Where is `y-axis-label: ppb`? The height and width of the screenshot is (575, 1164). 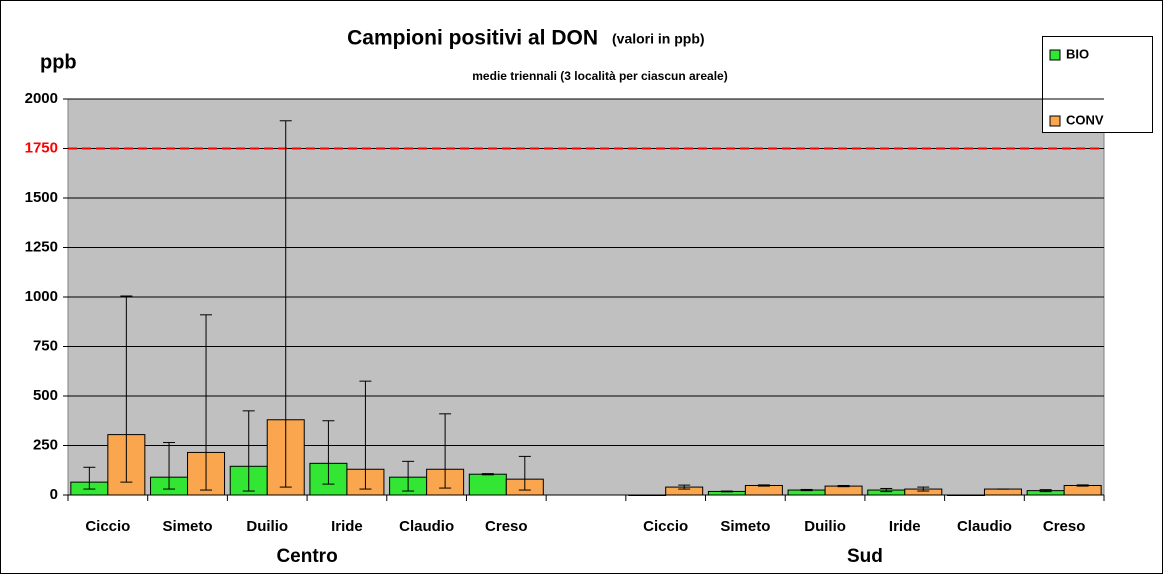 y-axis-label: ppb is located at coordinates (58, 62).